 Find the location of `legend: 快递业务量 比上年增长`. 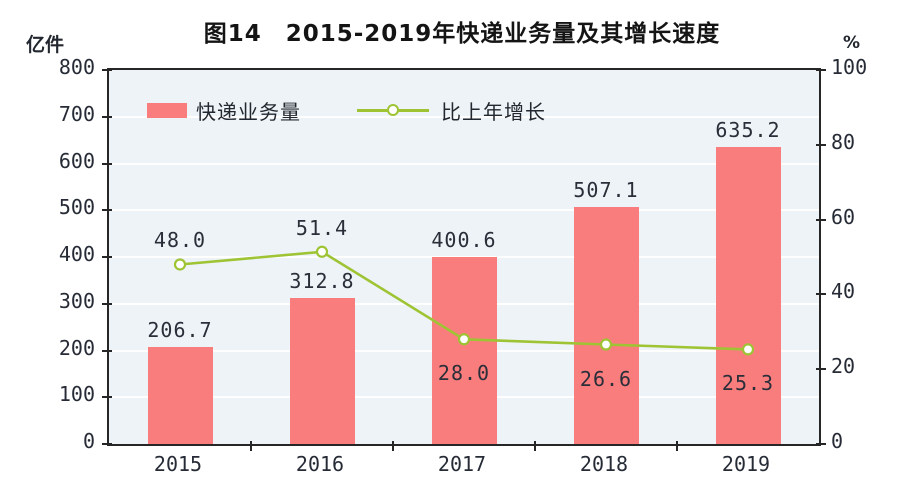

legend: 快递业务量 比上年增长 is located at coordinates (346, 111).